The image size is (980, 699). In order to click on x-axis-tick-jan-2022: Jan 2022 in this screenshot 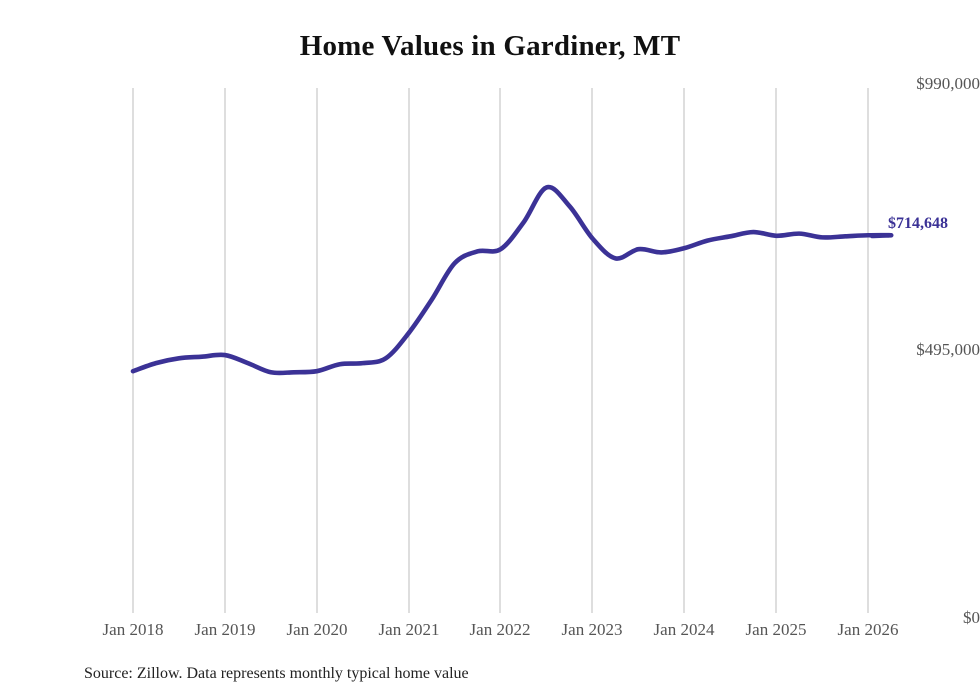, I will do `click(500, 629)`.